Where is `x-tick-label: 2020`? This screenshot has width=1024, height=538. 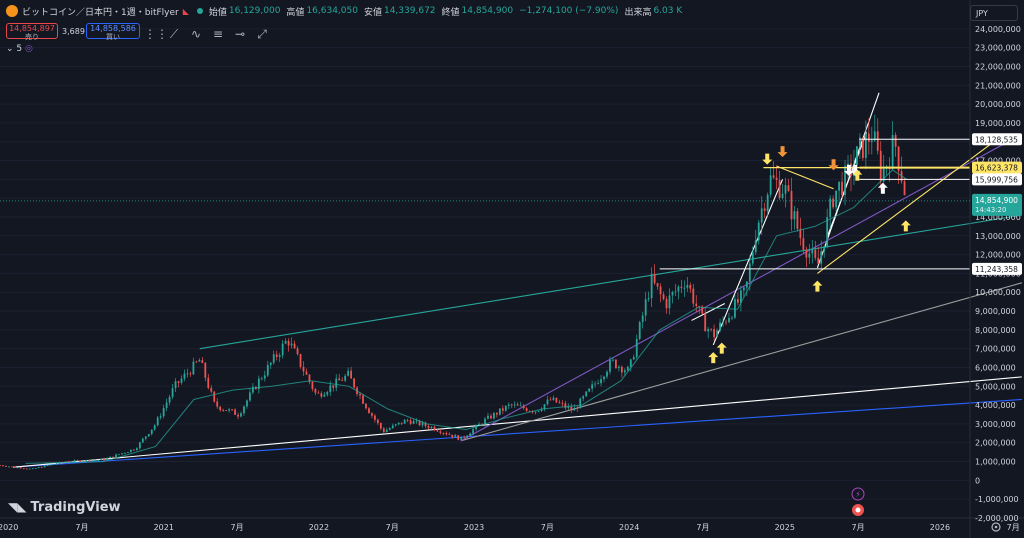 x-tick-label: 2020 is located at coordinates (9, 527).